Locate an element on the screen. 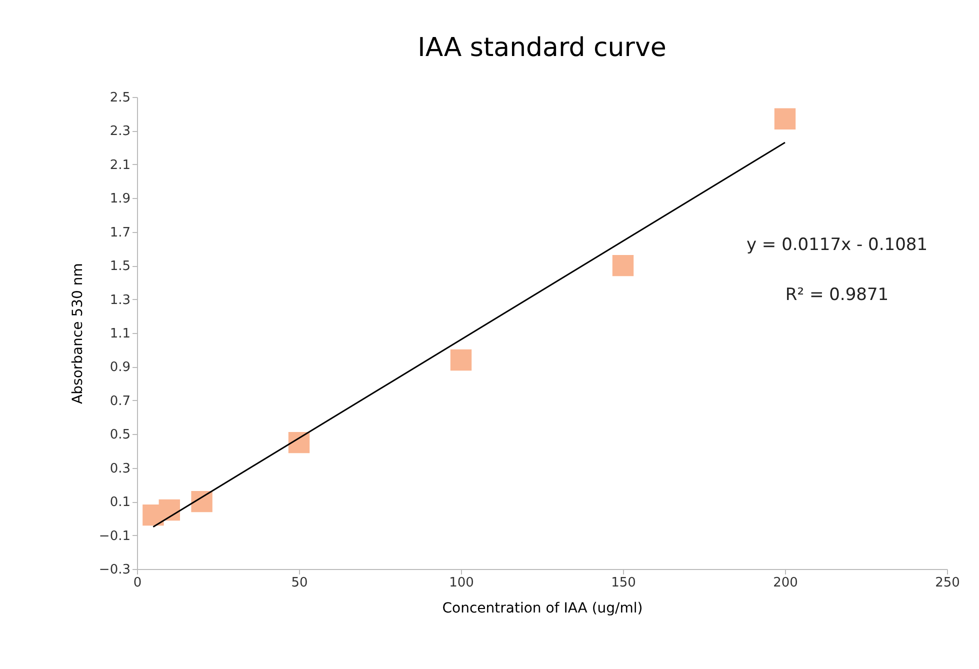 The image size is (979, 669). x-tick-label: 0 is located at coordinates (137, 583).